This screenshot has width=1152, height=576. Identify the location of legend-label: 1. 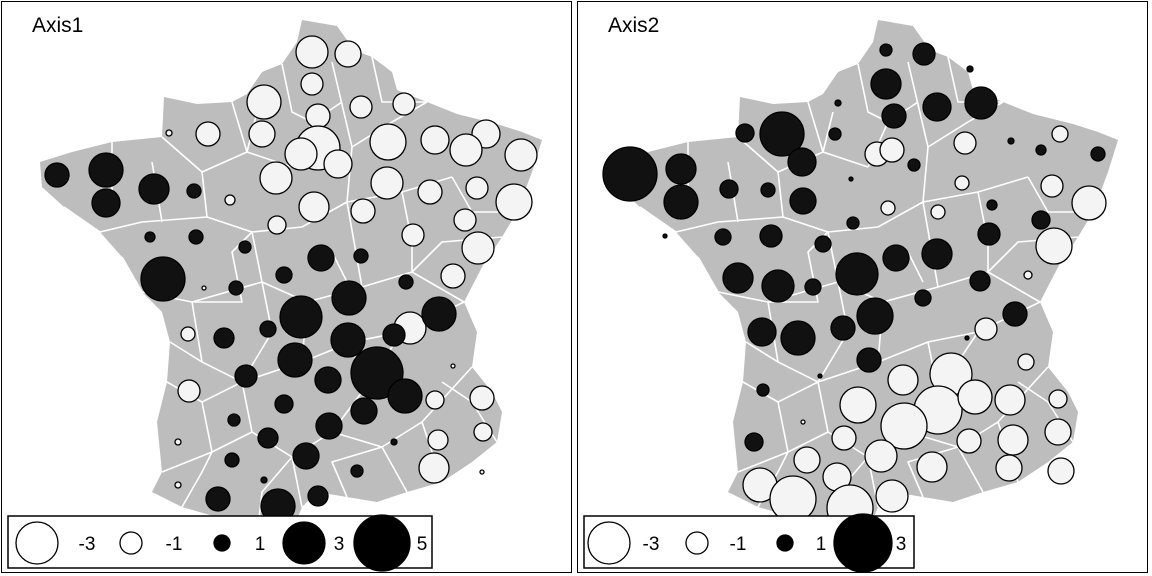
(260, 544).